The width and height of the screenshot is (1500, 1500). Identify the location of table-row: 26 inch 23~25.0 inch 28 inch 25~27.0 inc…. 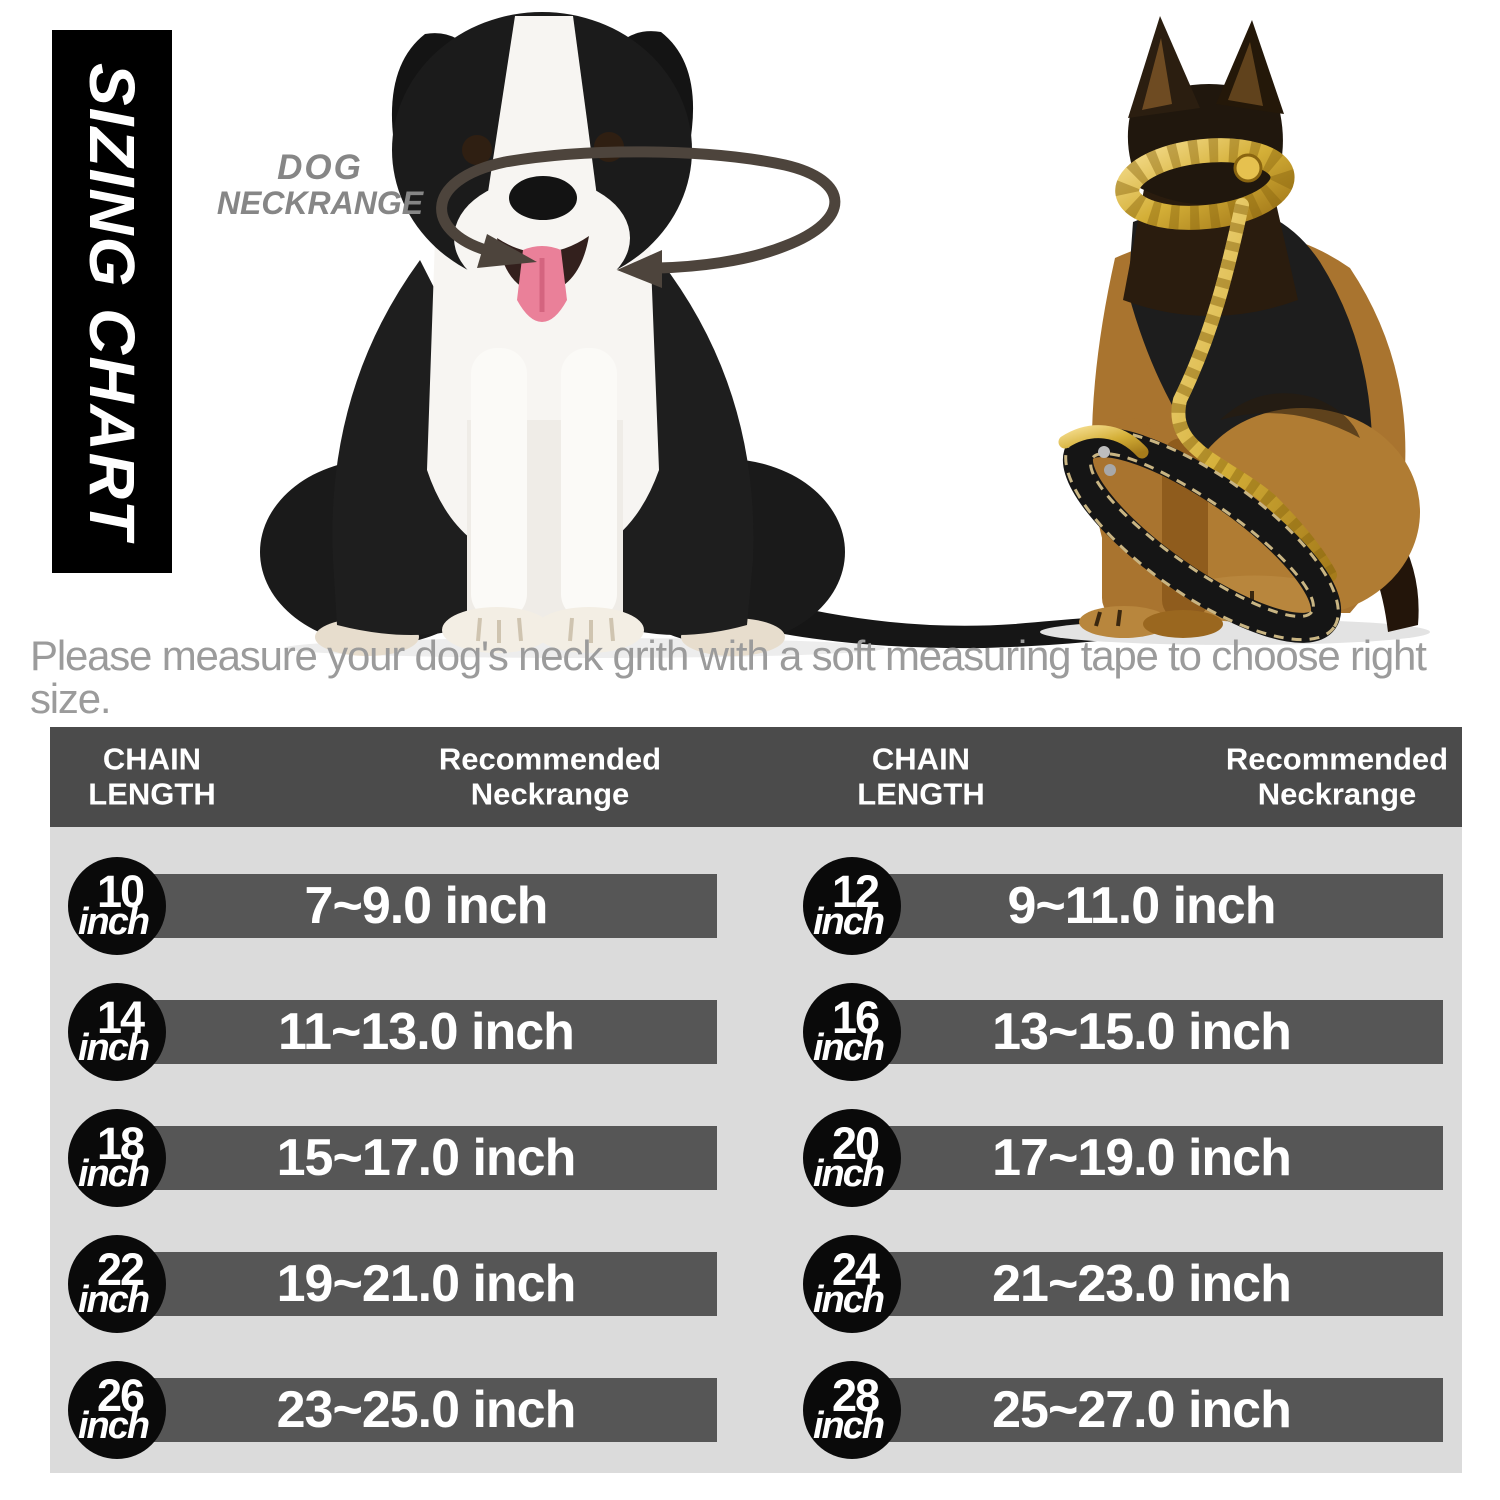
(756, 1410).